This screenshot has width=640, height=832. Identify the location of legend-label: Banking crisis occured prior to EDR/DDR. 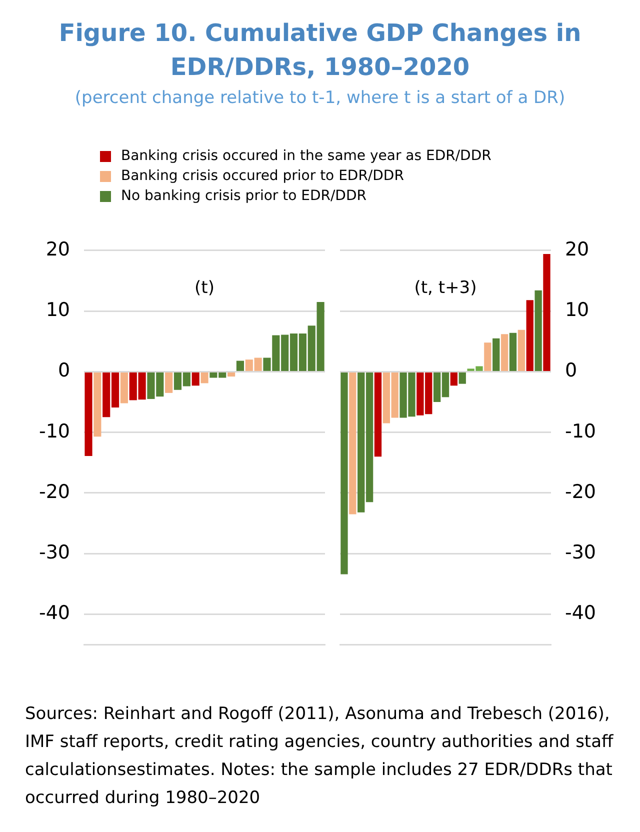
(262, 176).